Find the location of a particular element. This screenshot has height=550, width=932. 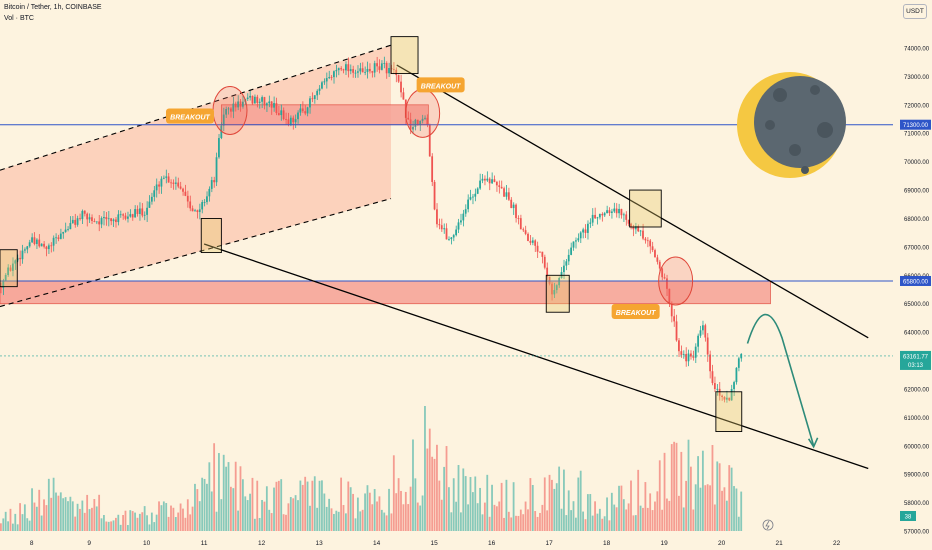

breakout-label-2: BREAKOUT is located at coordinates (441, 86).